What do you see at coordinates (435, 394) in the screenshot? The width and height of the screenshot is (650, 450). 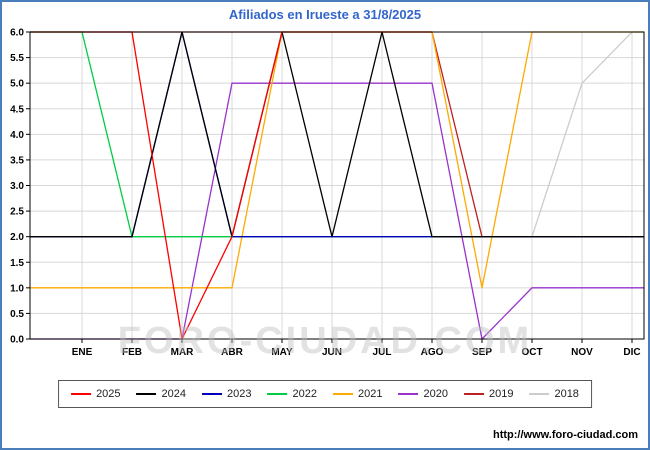 I see `legend-label-2020: 2020` at bounding box center [435, 394].